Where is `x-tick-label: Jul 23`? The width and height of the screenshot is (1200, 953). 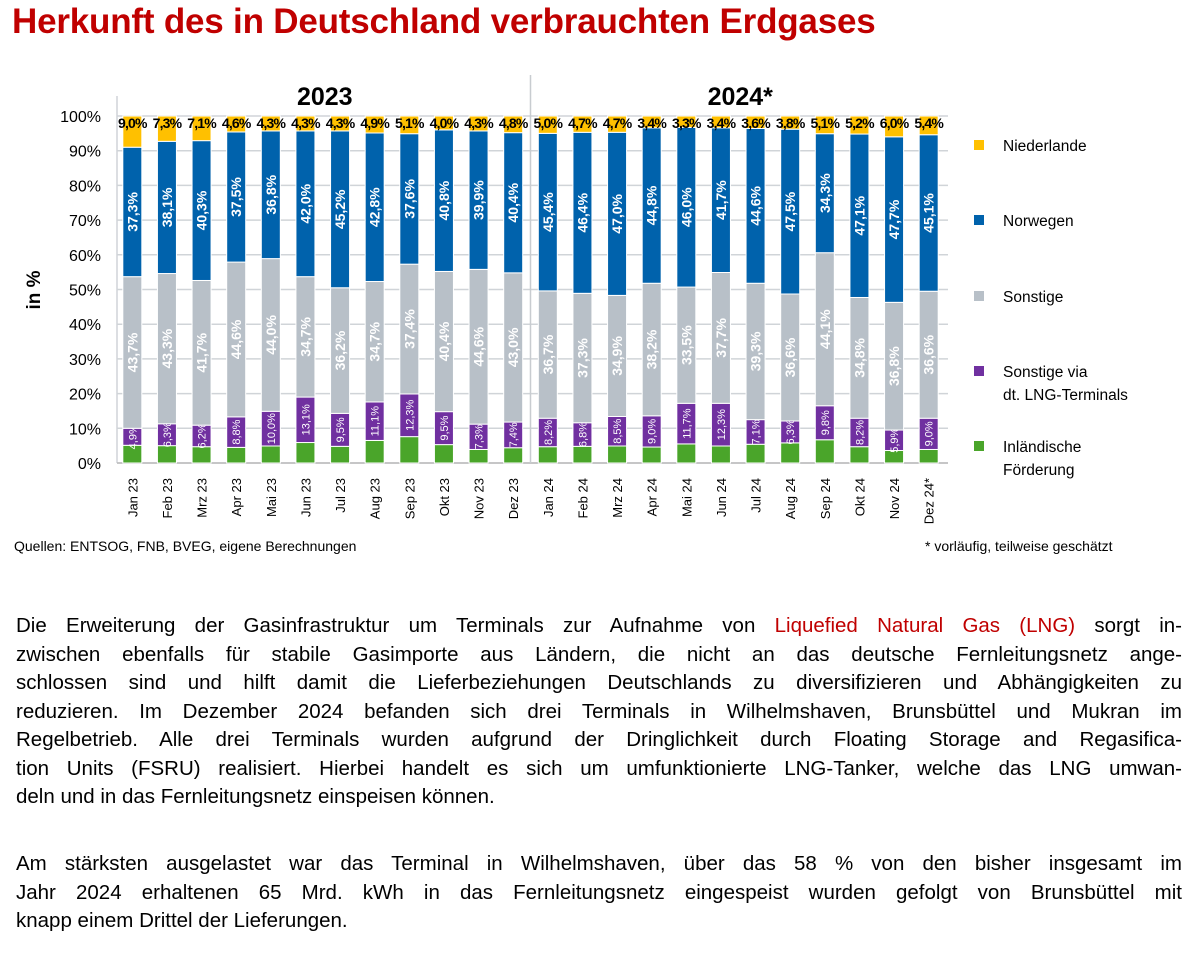
x-tick-label: Jul 23 is located at coordinates (340, 495).